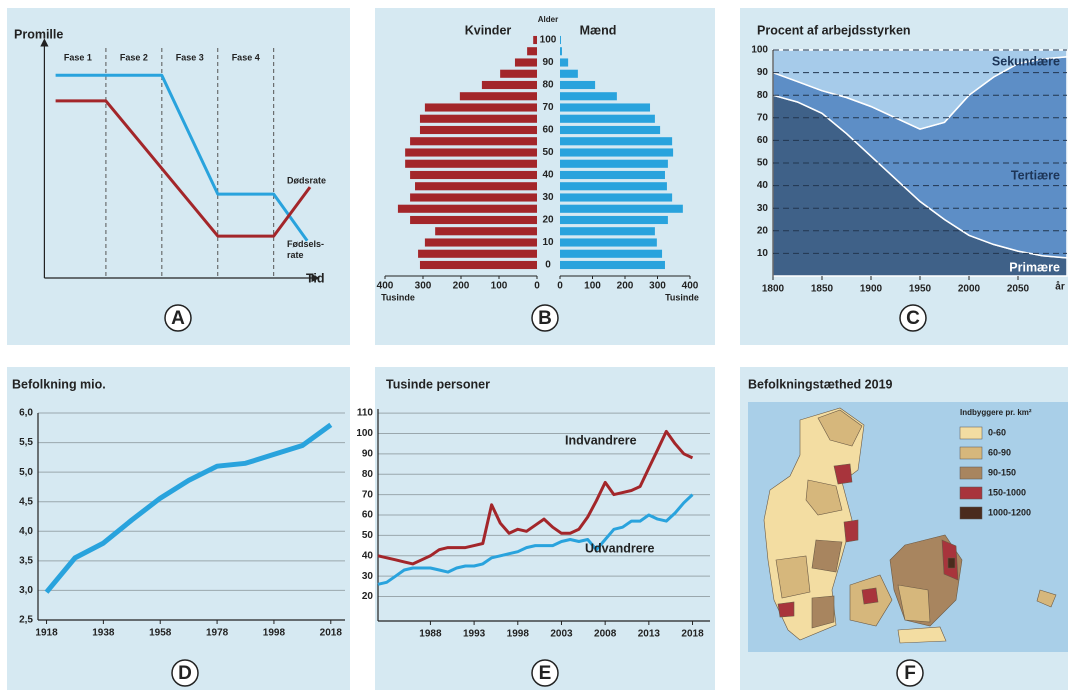 Image resolution: width=1073 pixels, height=695 pixels. Describe the element at coordinates (1035, 175) in the screenshot. I see `series-label: Tertiære` at that location.